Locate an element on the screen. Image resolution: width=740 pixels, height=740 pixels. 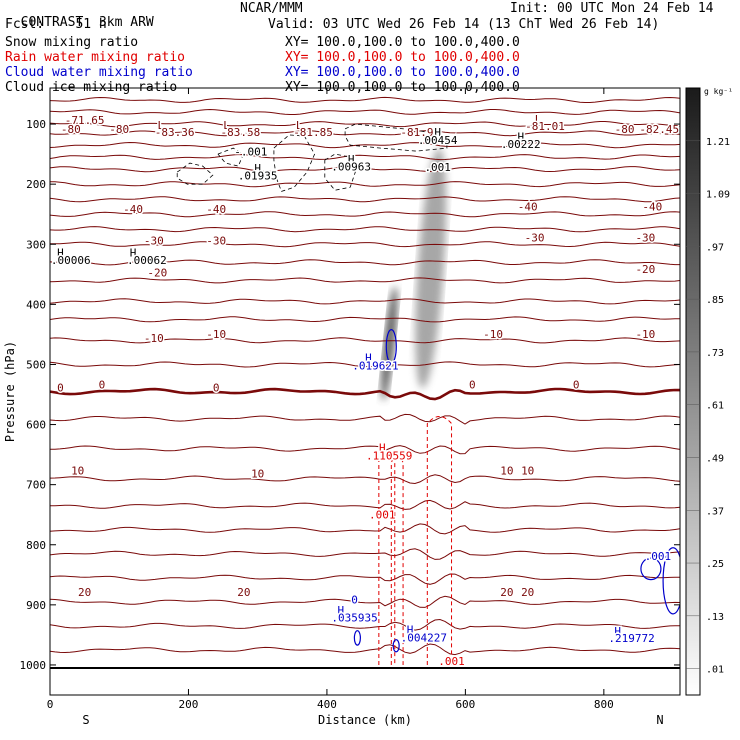
y-tick-label: 700 is located at coordinates (36, 485).